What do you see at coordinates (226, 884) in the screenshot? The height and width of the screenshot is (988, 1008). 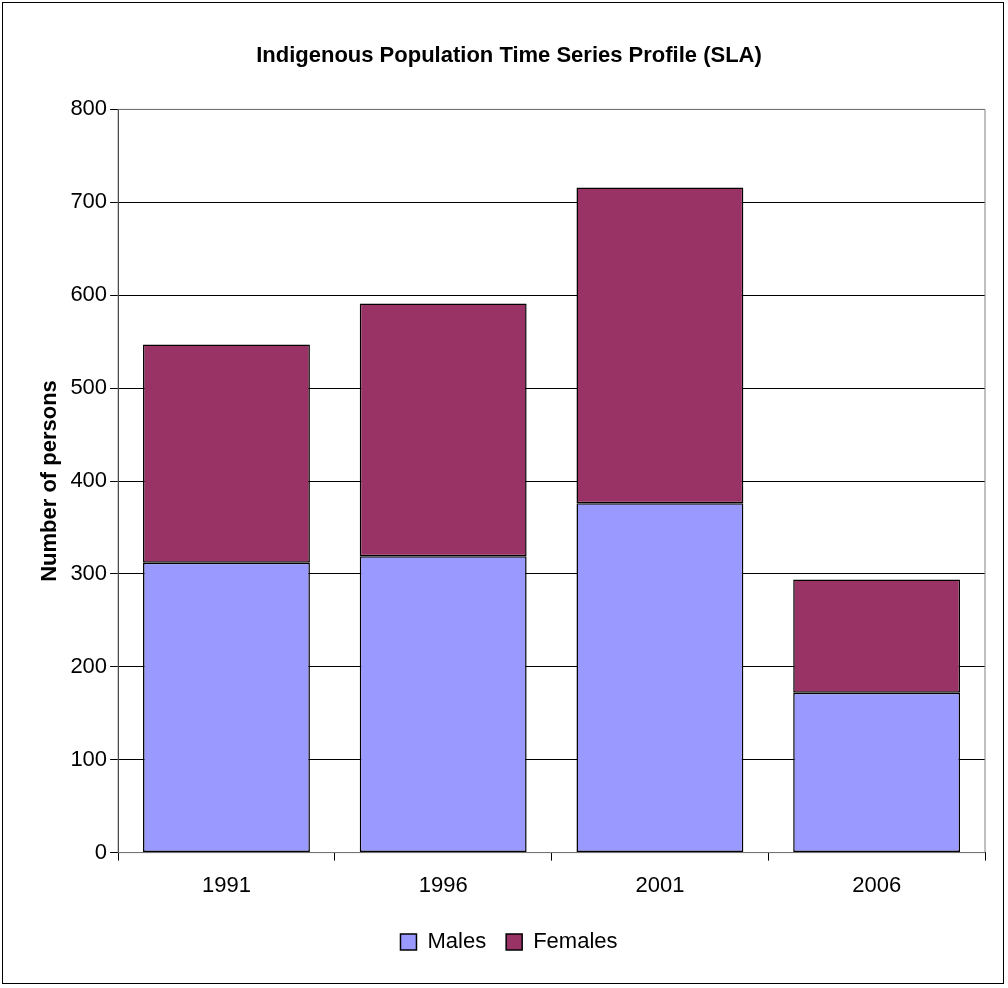 I see `x-tick-label: 1991` at bounding box center [226, 884].